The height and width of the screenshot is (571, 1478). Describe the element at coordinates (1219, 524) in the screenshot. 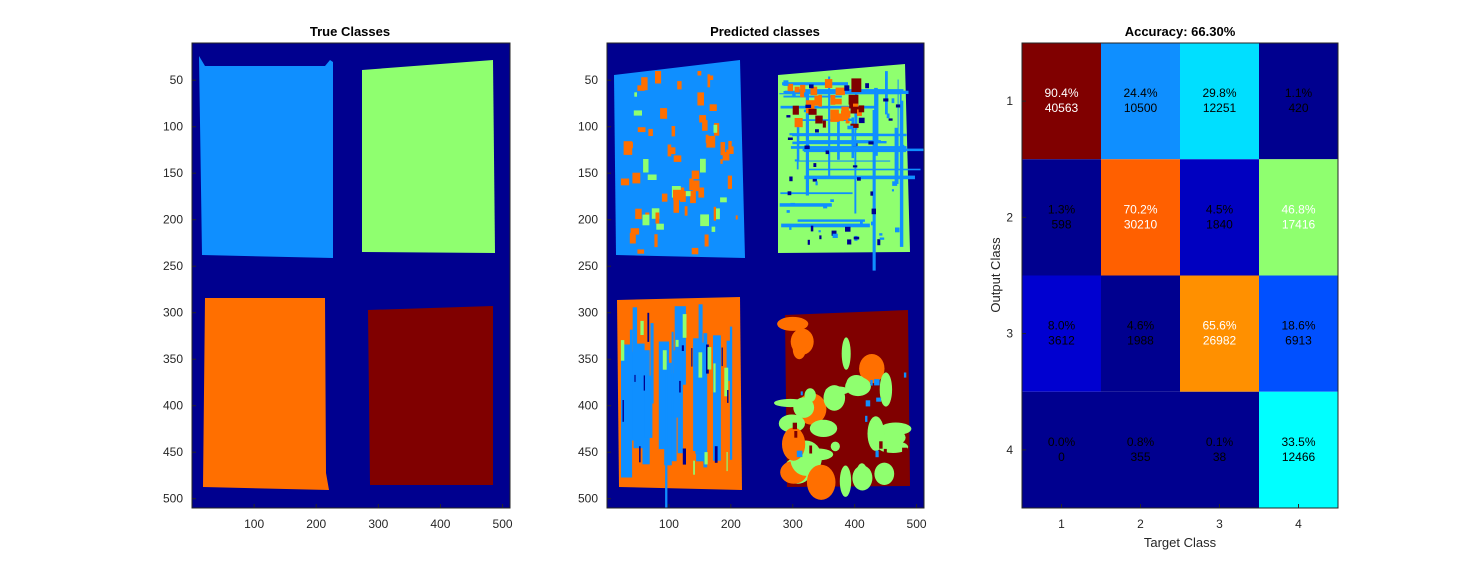

I see `cm-xtick-label: 3` at that location.